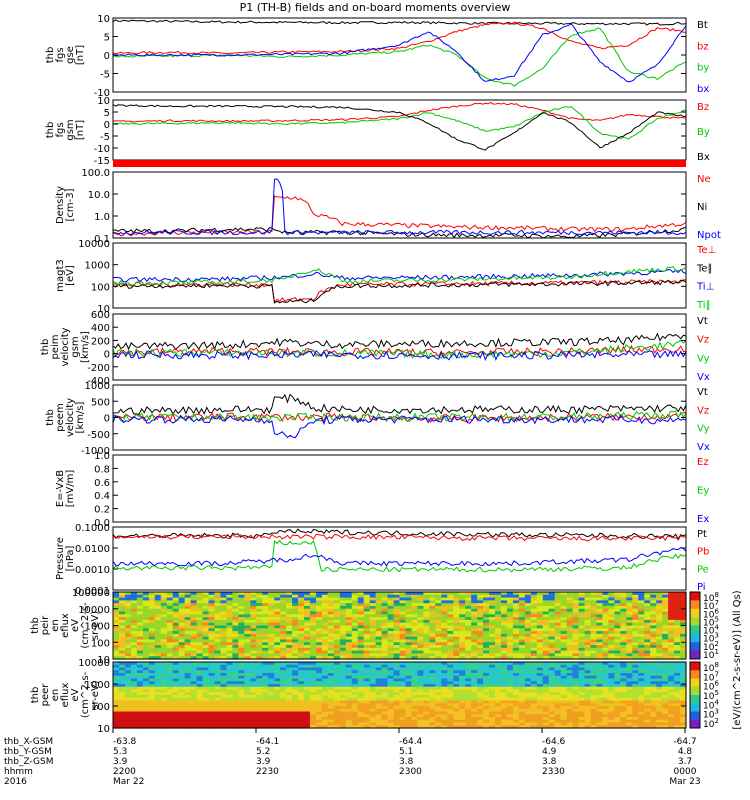 This screenshot has width=750, height=800. Describe the element at coordinates (94, 610) in the screenshot. I see `y-tick-label: 10000` at that location.